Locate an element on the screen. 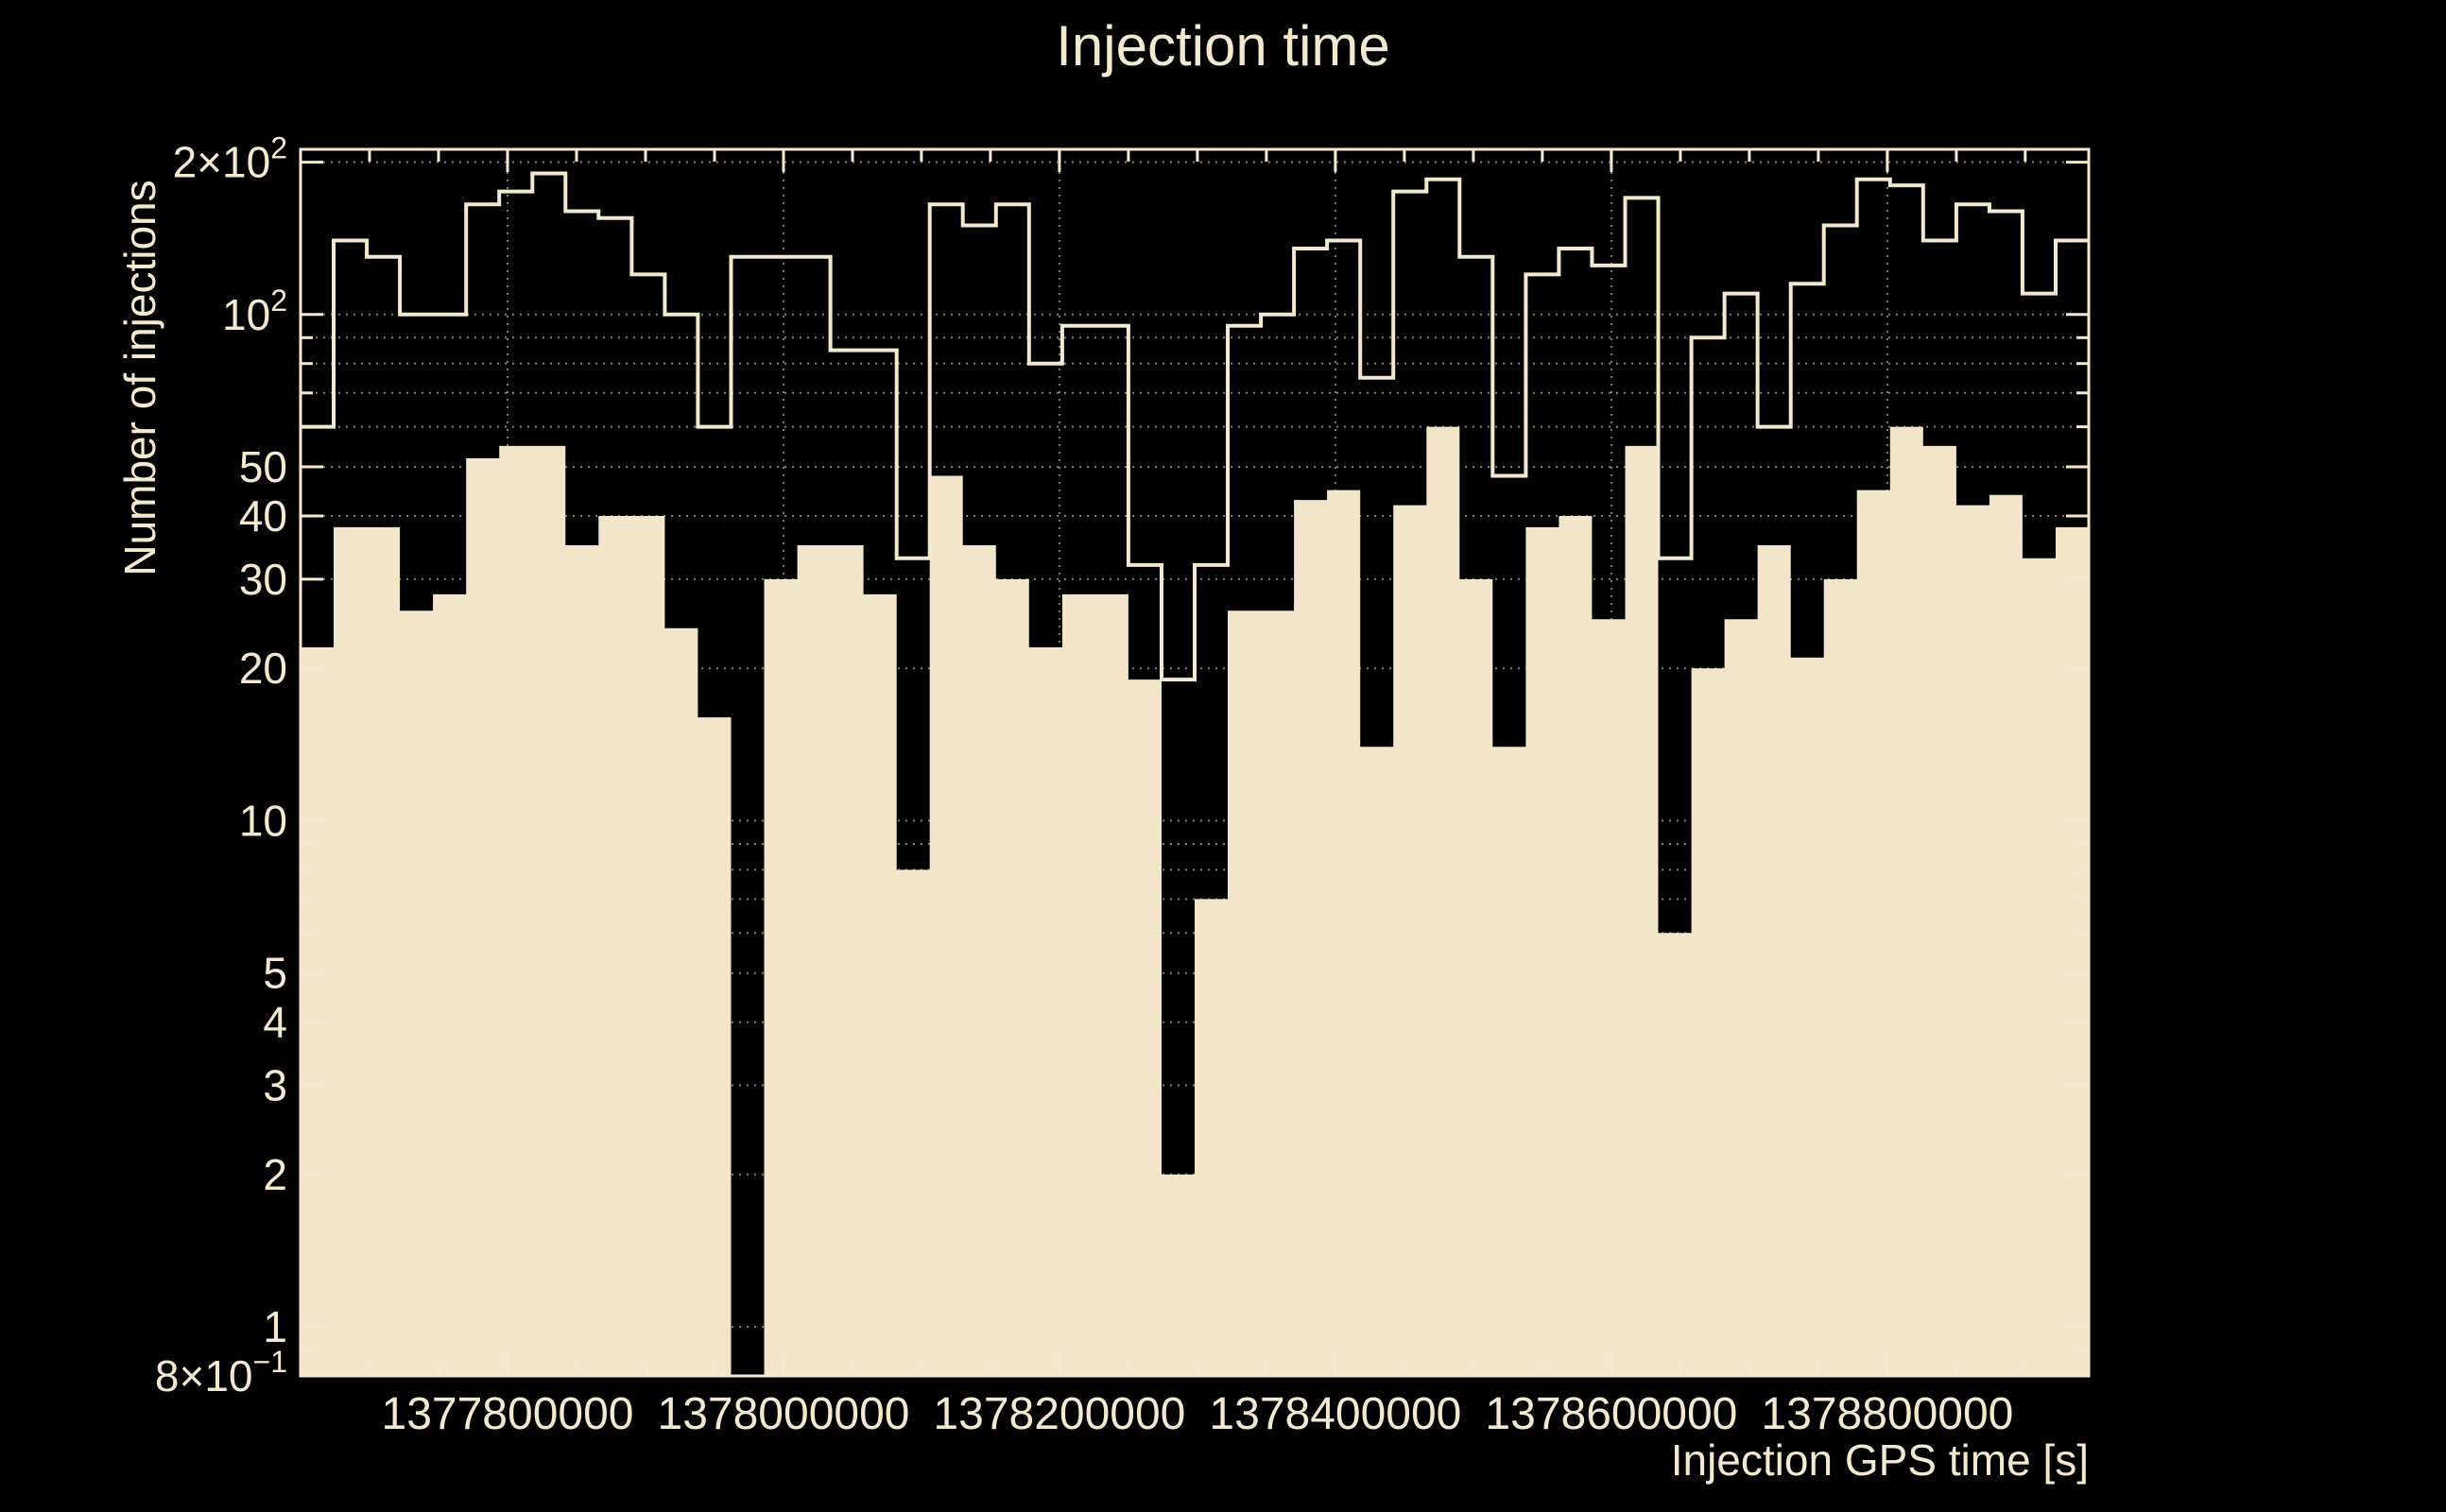  svg-text: 20 is located at coordinates (263, 668).